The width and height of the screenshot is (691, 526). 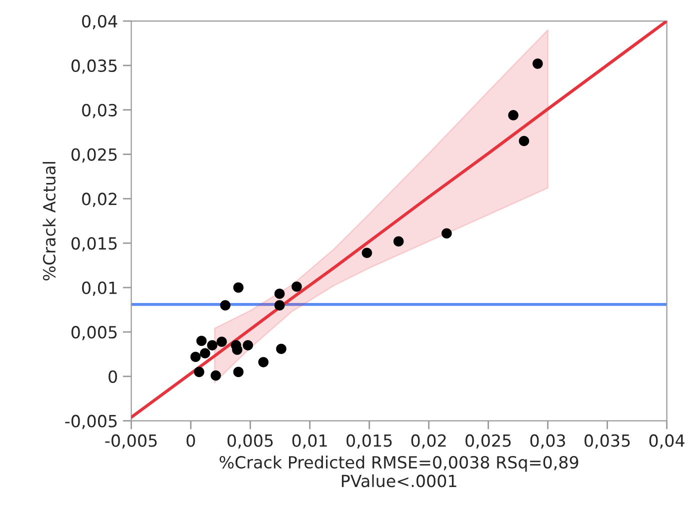 I want to click on y-tick-label: 0,03, so click(x=99, y=111).